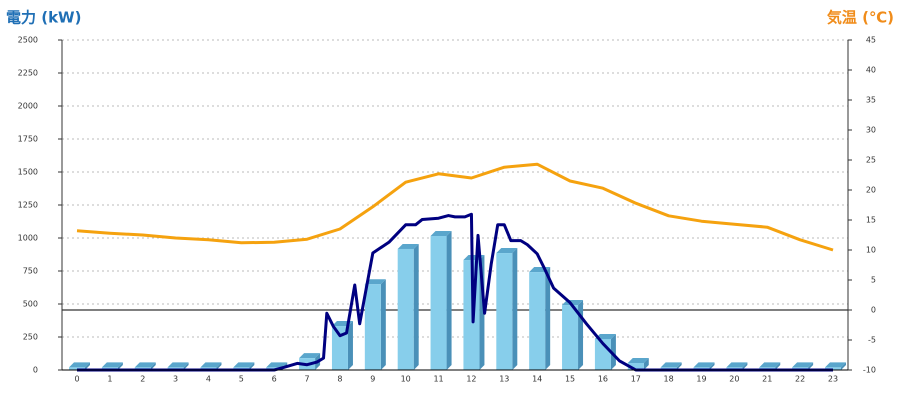 The width and height of the screenshot is (900, 400). I want to click on x-tick-label: 19, so click(701, 379).